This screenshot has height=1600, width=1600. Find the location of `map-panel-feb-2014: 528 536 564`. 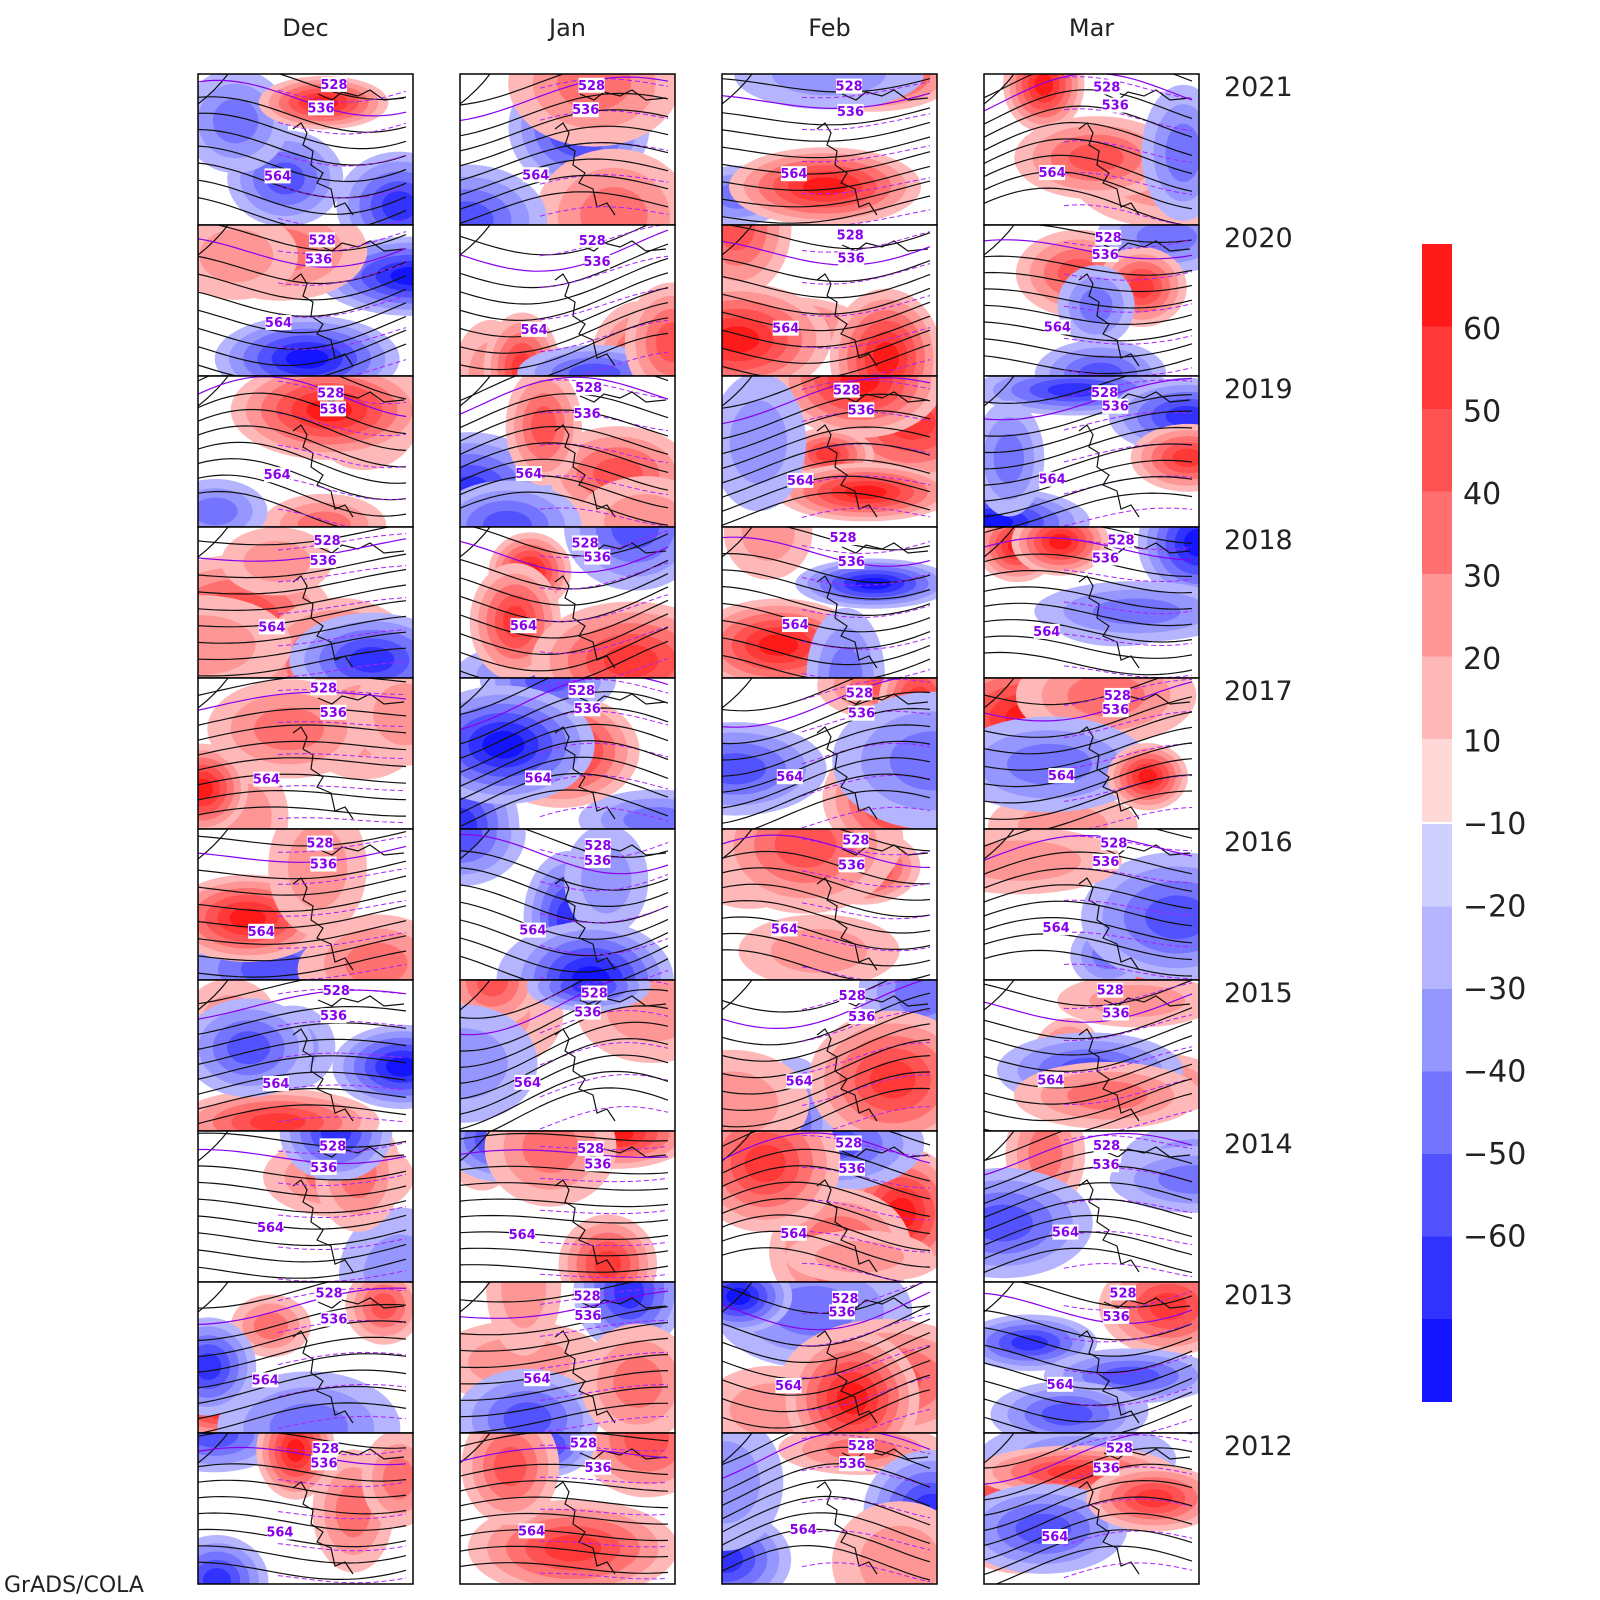

map-panel-feb-2014: 528 536 564 is located at coordinates (829, 1206).